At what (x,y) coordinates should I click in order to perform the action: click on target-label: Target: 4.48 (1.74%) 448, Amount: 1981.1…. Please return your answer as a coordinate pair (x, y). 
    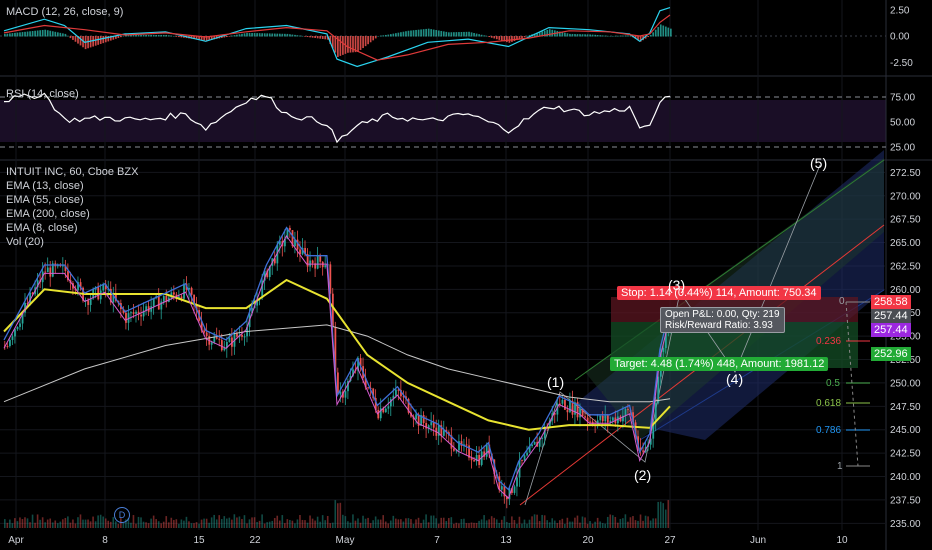
    Looking at the image, I should click on (719, 364).